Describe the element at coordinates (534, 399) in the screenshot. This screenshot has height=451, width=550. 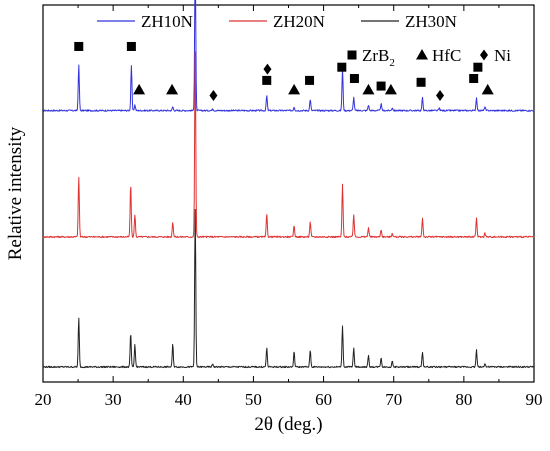
I see `x-tick-label: 90` at that location.